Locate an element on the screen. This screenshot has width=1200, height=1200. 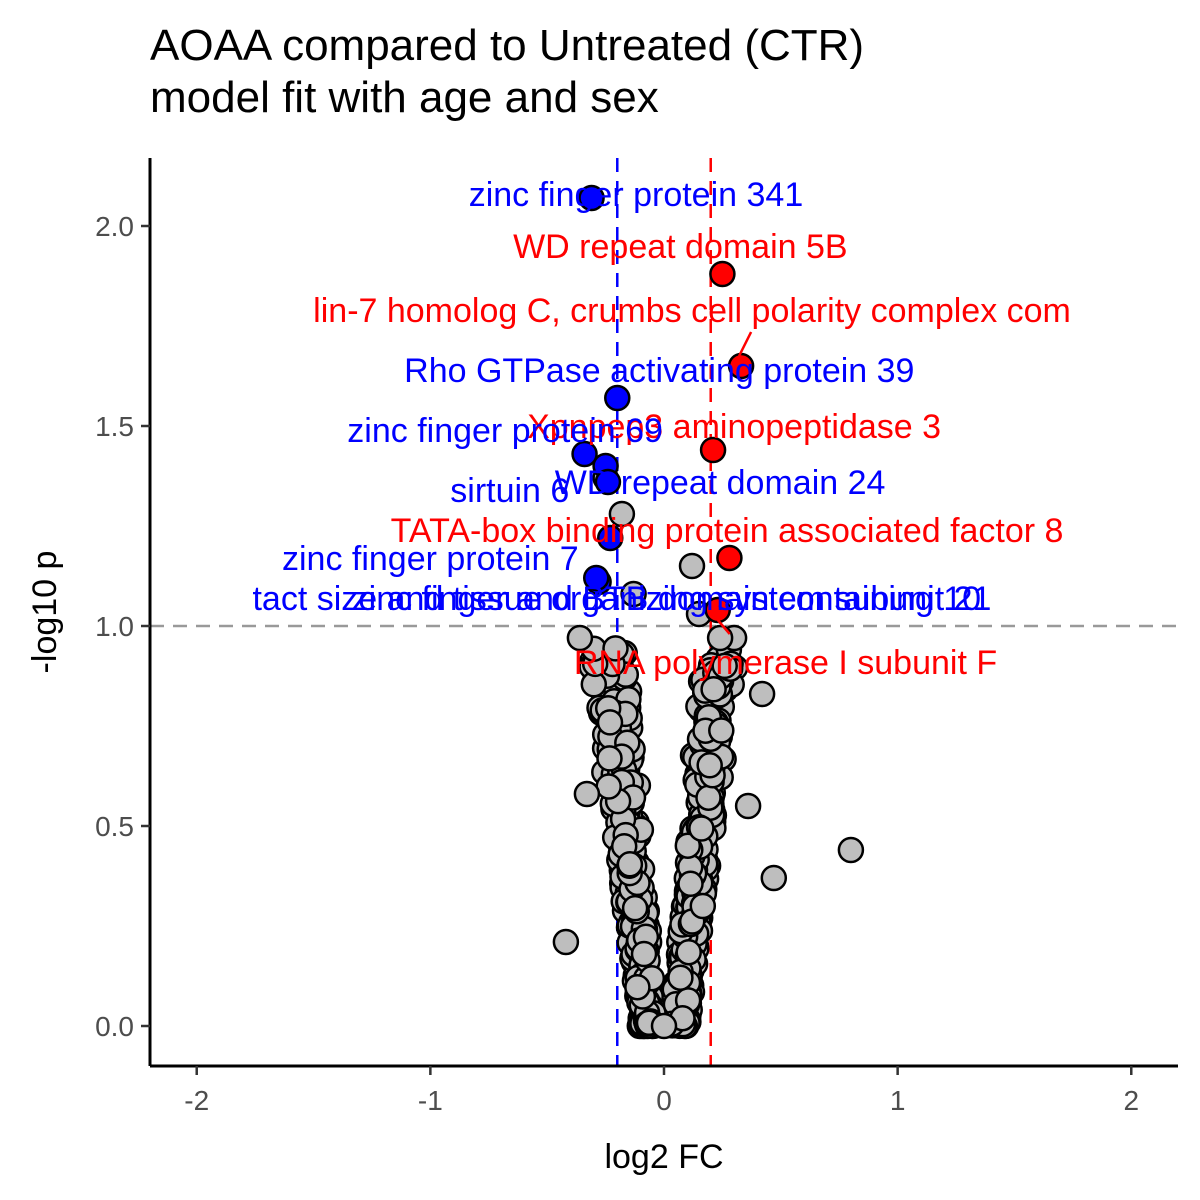
x-axis-title: log2 FC is located at coordinates (663, 1157).